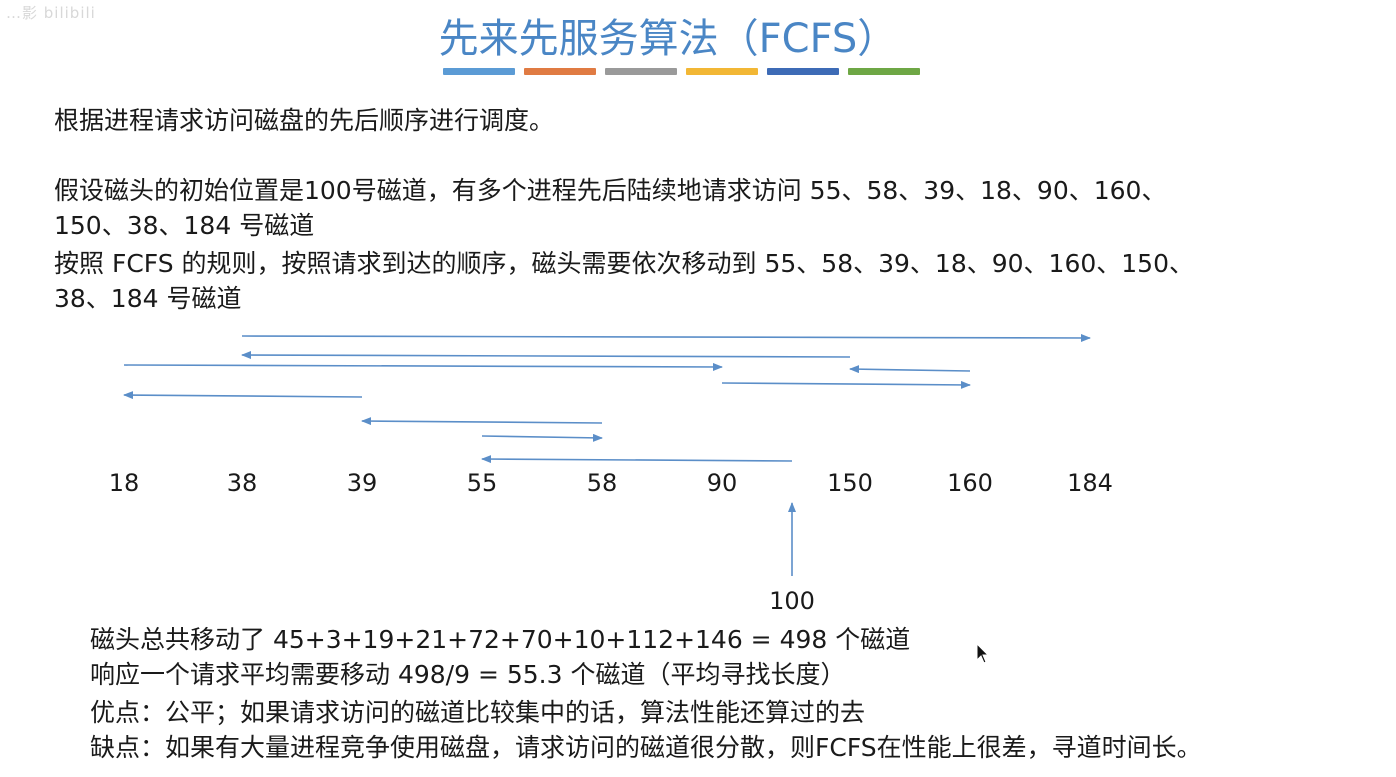 The width and height of the screenshot is (1396, 777). Describe the element at coordinates (304, 120) in the screenshot. I see `description-text: 根据进程请求访问磁盘的先后顺序进行调度。` at that location.